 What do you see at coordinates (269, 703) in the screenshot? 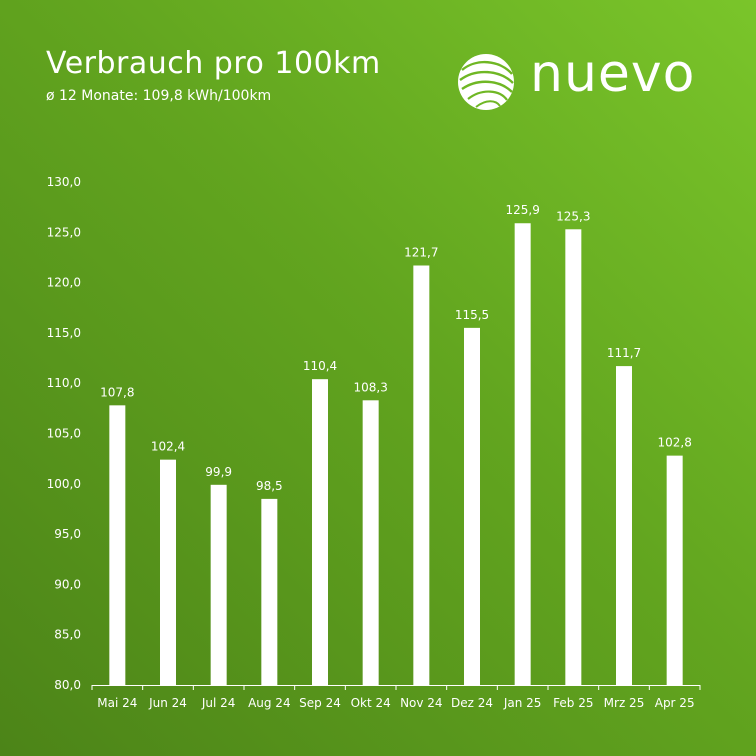
I see `x-tick-label: Aug 24` at bounding box center [269, 703].